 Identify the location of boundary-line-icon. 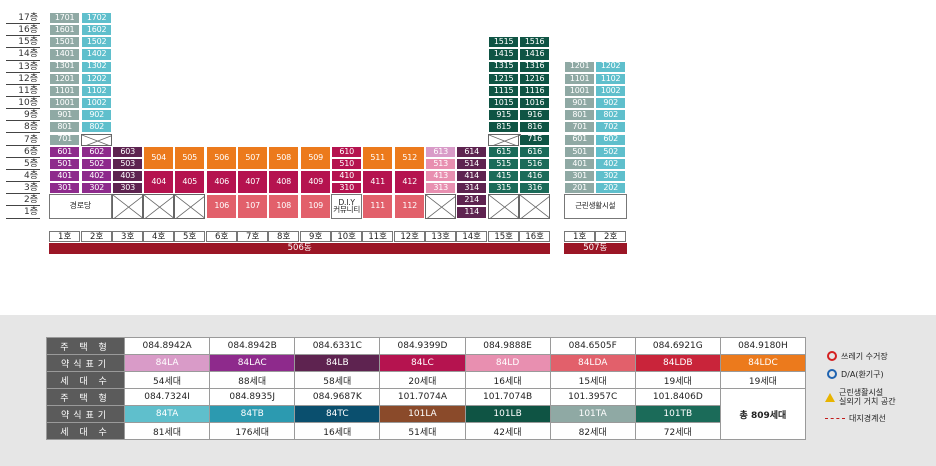
(835, 418).